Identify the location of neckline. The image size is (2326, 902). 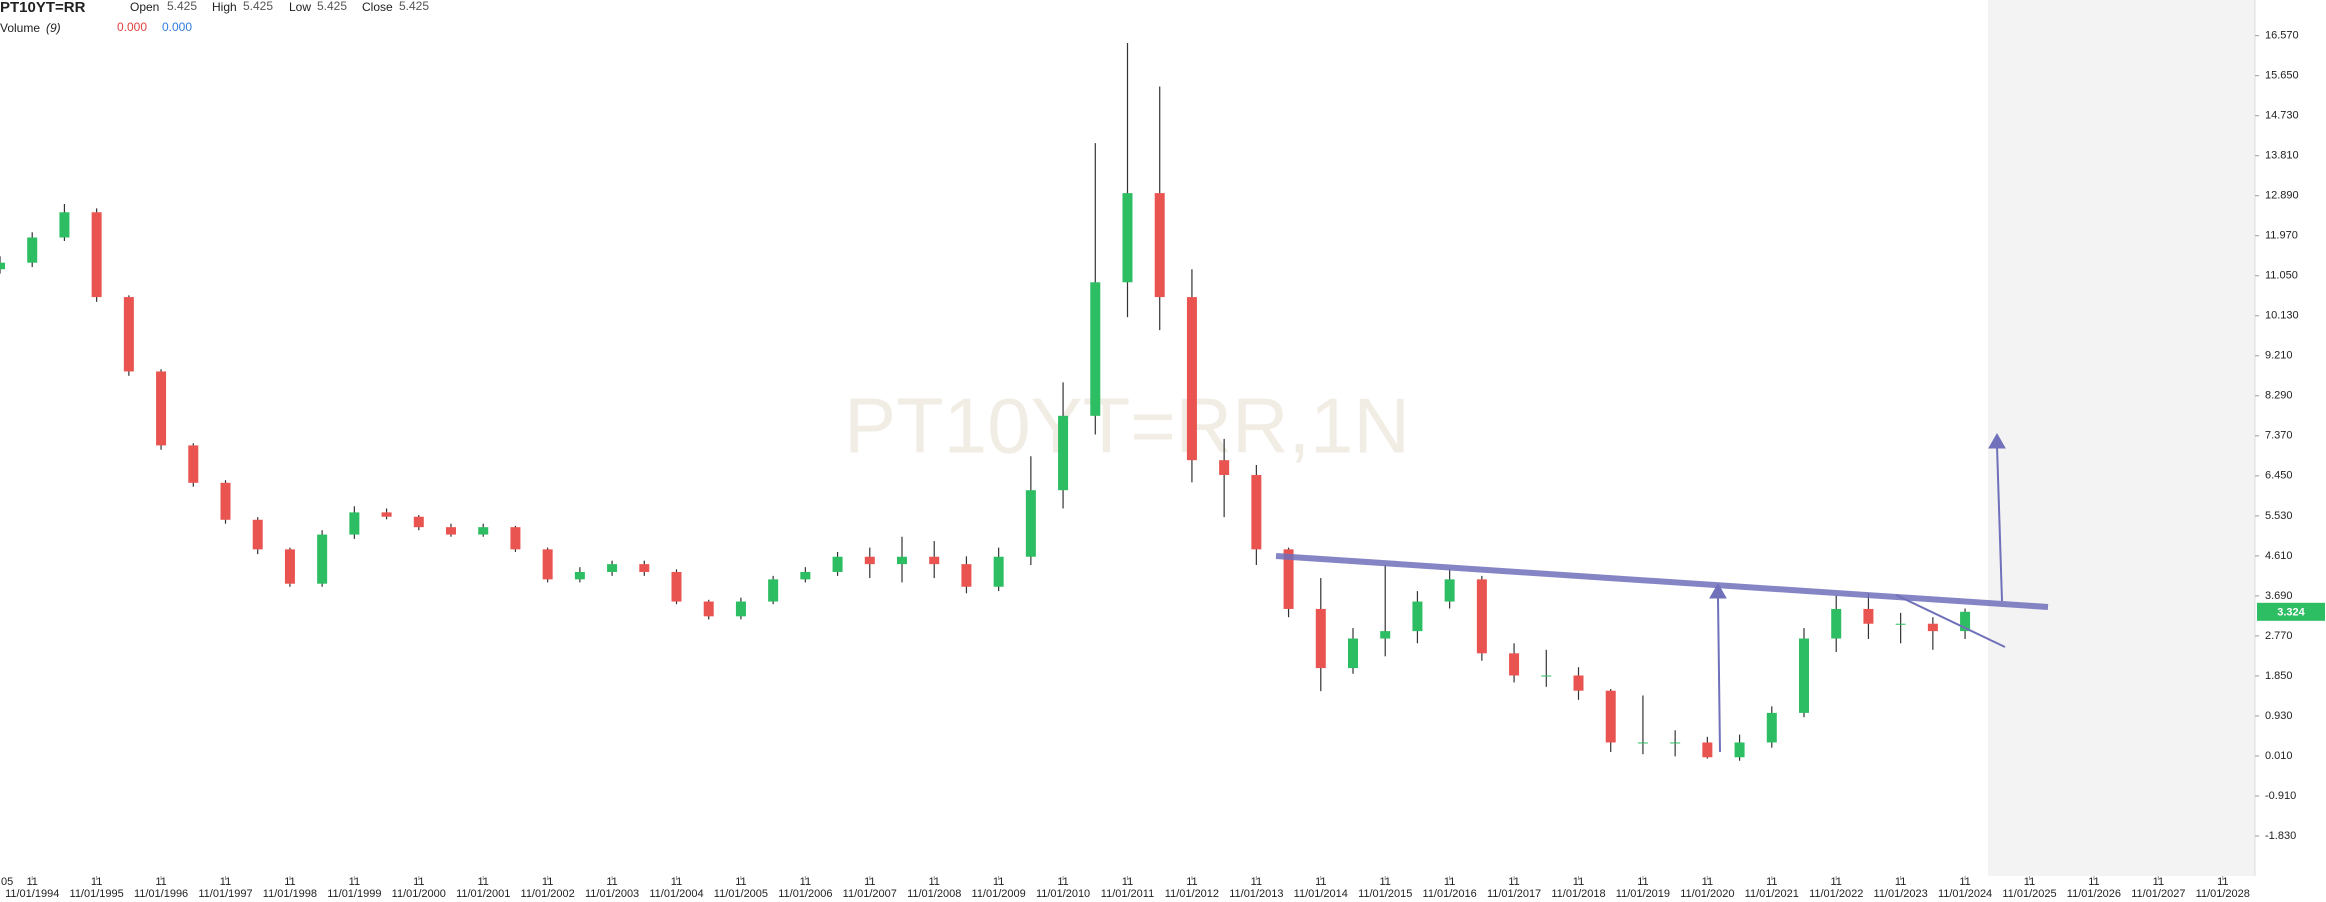
(1662, 581).